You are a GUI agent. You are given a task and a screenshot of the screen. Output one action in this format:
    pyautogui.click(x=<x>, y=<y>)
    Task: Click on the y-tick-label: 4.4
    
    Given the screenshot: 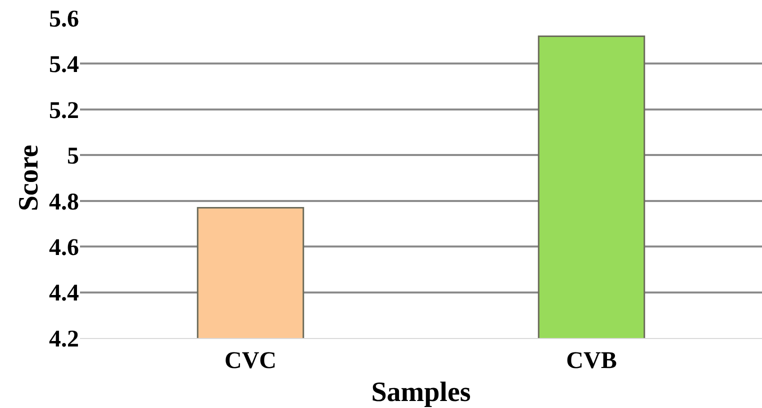 What is the action you would take?
    pyautogui.click(x=64, y=293)
    